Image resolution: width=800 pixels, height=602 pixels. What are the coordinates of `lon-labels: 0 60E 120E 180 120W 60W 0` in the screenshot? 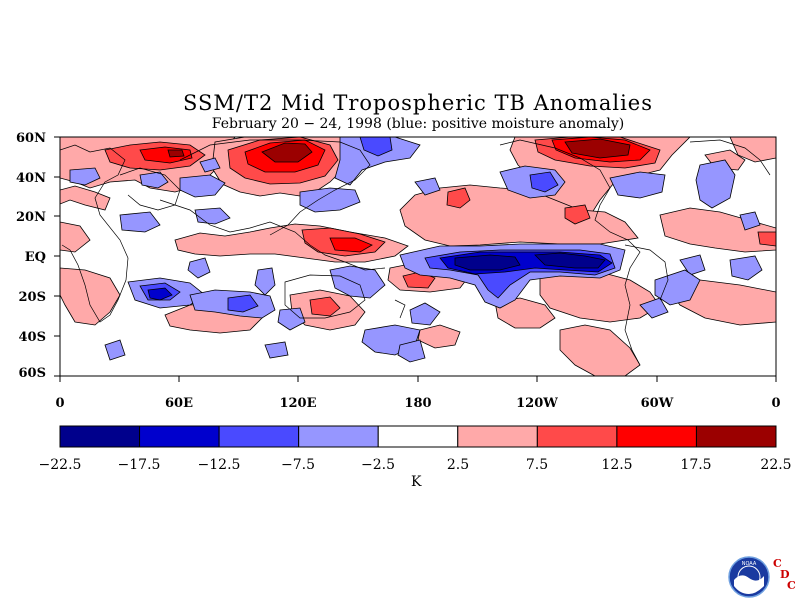 It's located at (417, 403).